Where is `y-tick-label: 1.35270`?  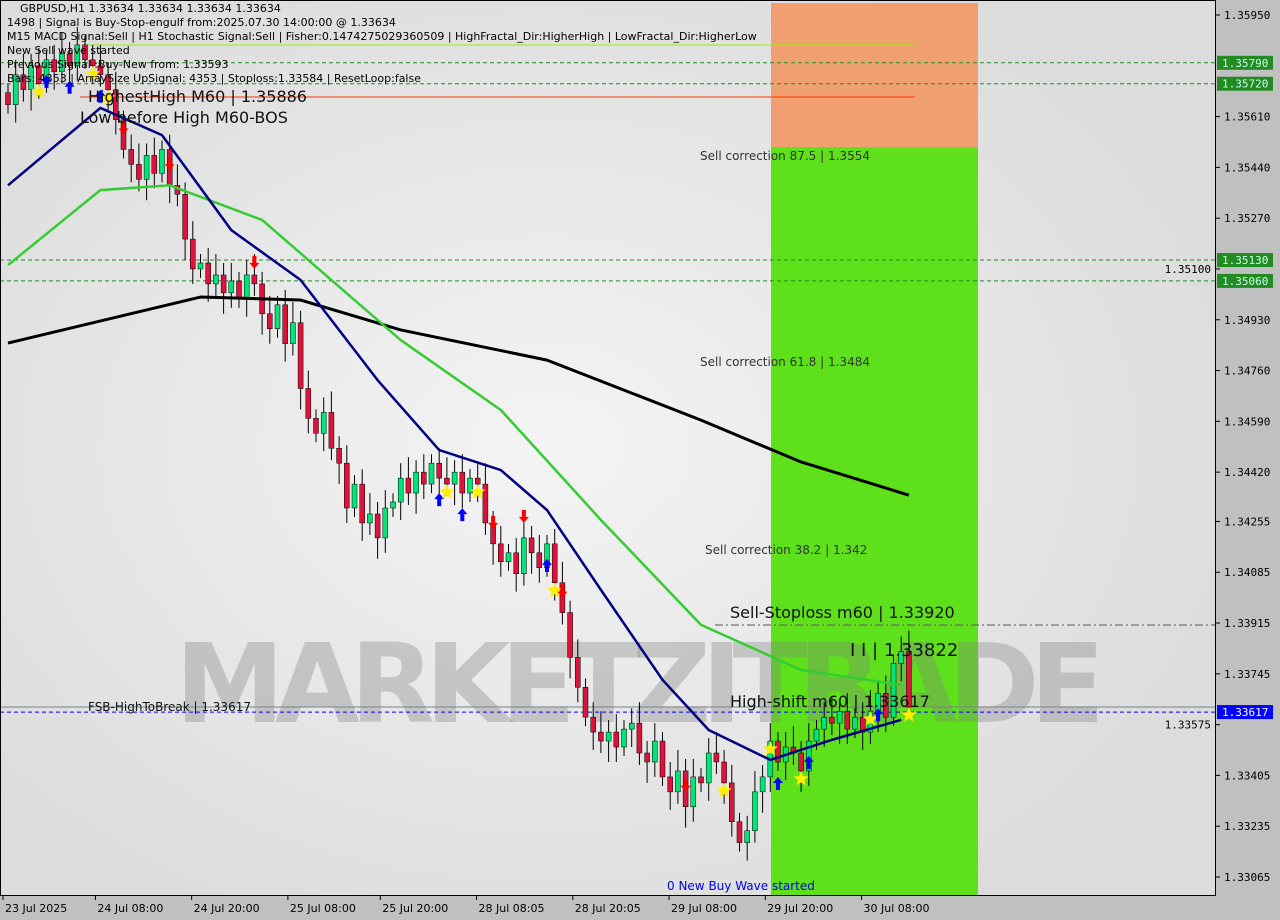 y-tick-label: 1.35270 is located at coordinates (1247, 218).